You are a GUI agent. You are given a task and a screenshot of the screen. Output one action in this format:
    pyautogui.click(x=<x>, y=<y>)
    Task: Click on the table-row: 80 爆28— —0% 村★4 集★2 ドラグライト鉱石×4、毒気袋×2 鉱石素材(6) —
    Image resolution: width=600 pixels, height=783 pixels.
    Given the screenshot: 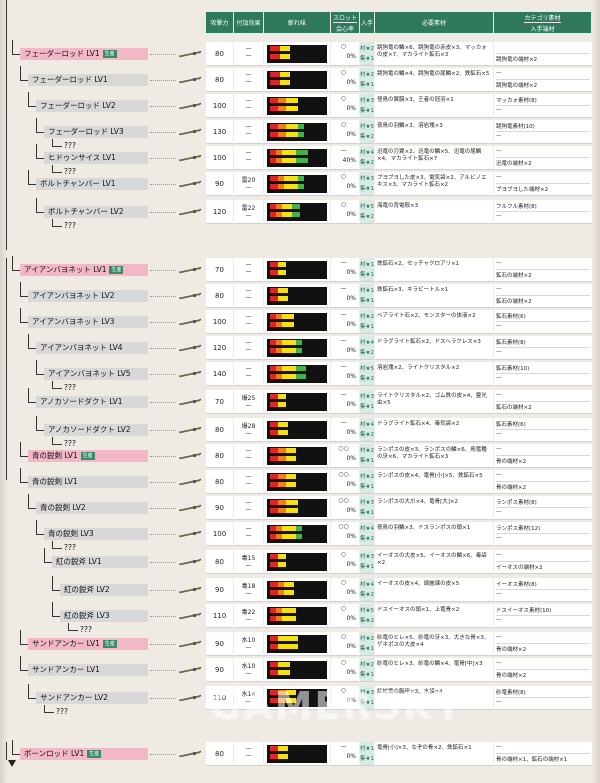 What is the action you would take?
    pyautogui.click(x=399, y=430)
    